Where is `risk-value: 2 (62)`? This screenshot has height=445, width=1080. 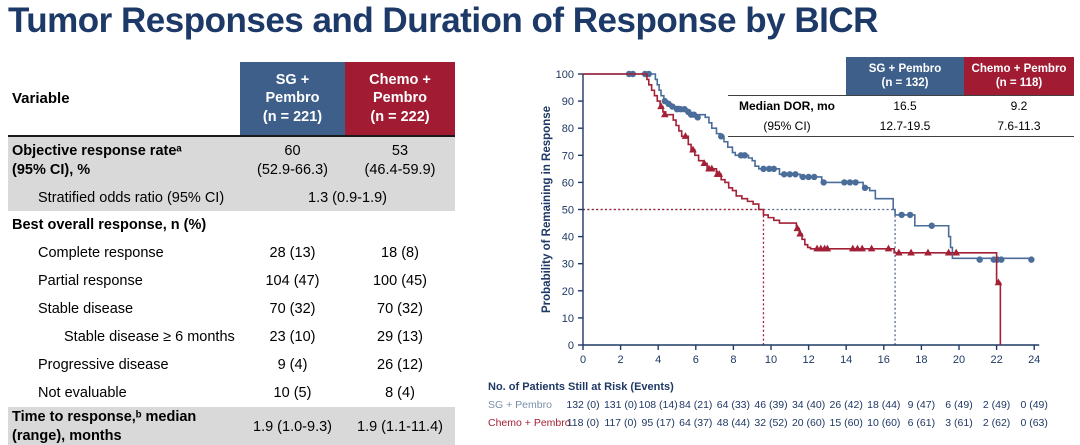 risk-value: 2 (62) is located at coordinates (996, 423).